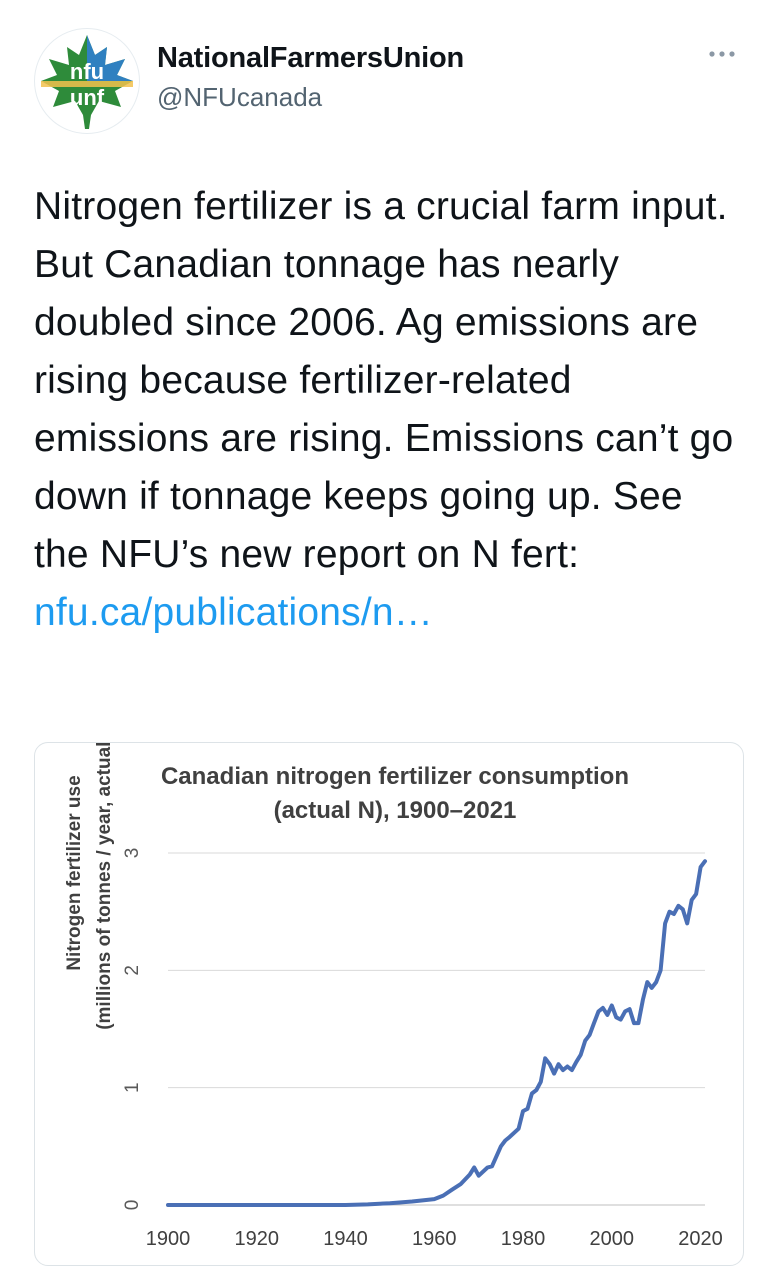  Describe the element at coordinates (168, 1239) in the screenshot. I see `x-tick-label: 1900` at that location.